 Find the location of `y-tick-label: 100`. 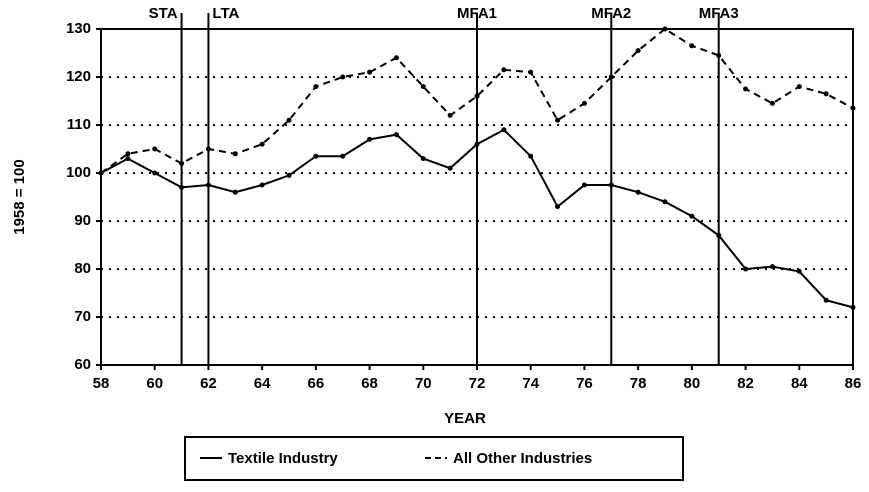

y-tick-label: 100 is located at coordinates (78, 172).